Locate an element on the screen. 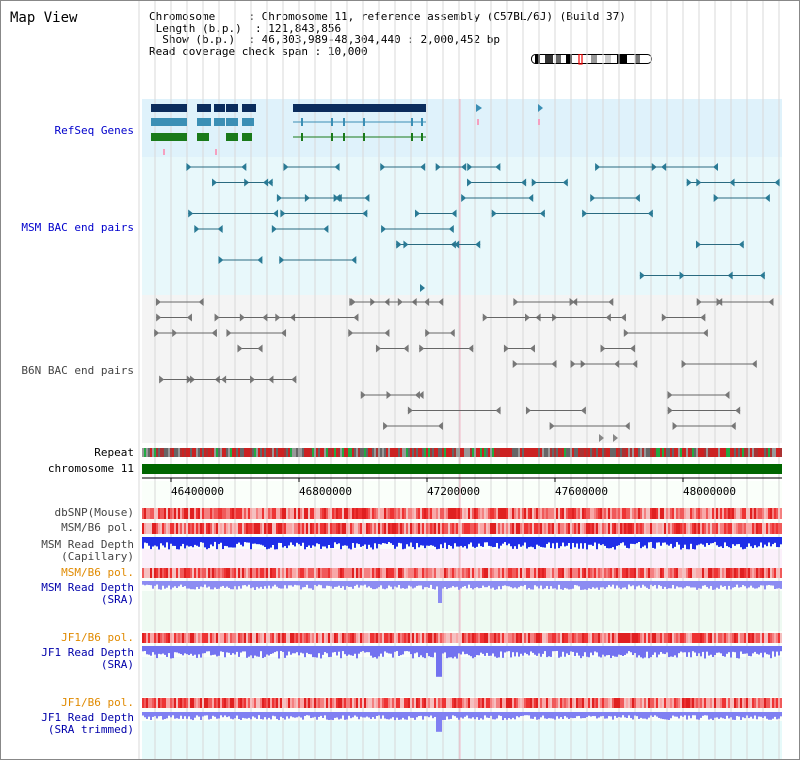  track-label-msm-depth-sra: MSM Read Depth (SRA) is located at coordinates (87, 594).